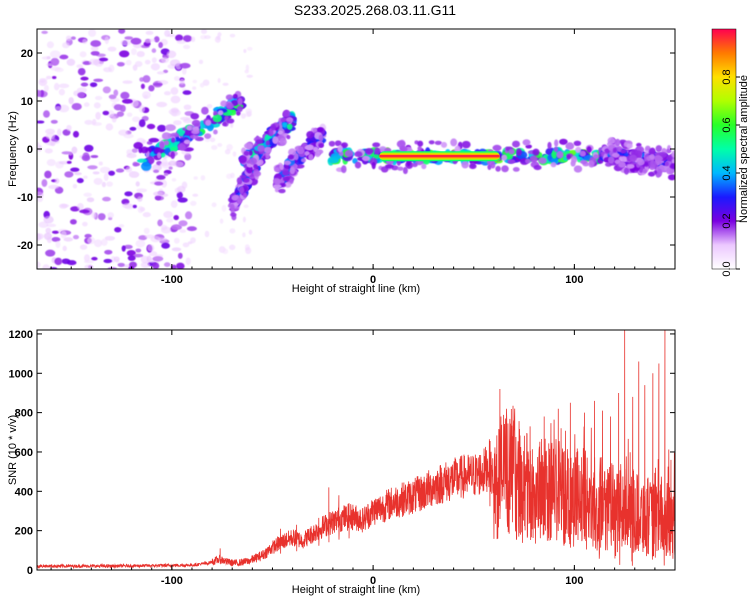  What do you see at coordinates (27, 102) in the screenshot?
I see `spectrogram-ytick-label: 10` at bounding box center [27, 102].